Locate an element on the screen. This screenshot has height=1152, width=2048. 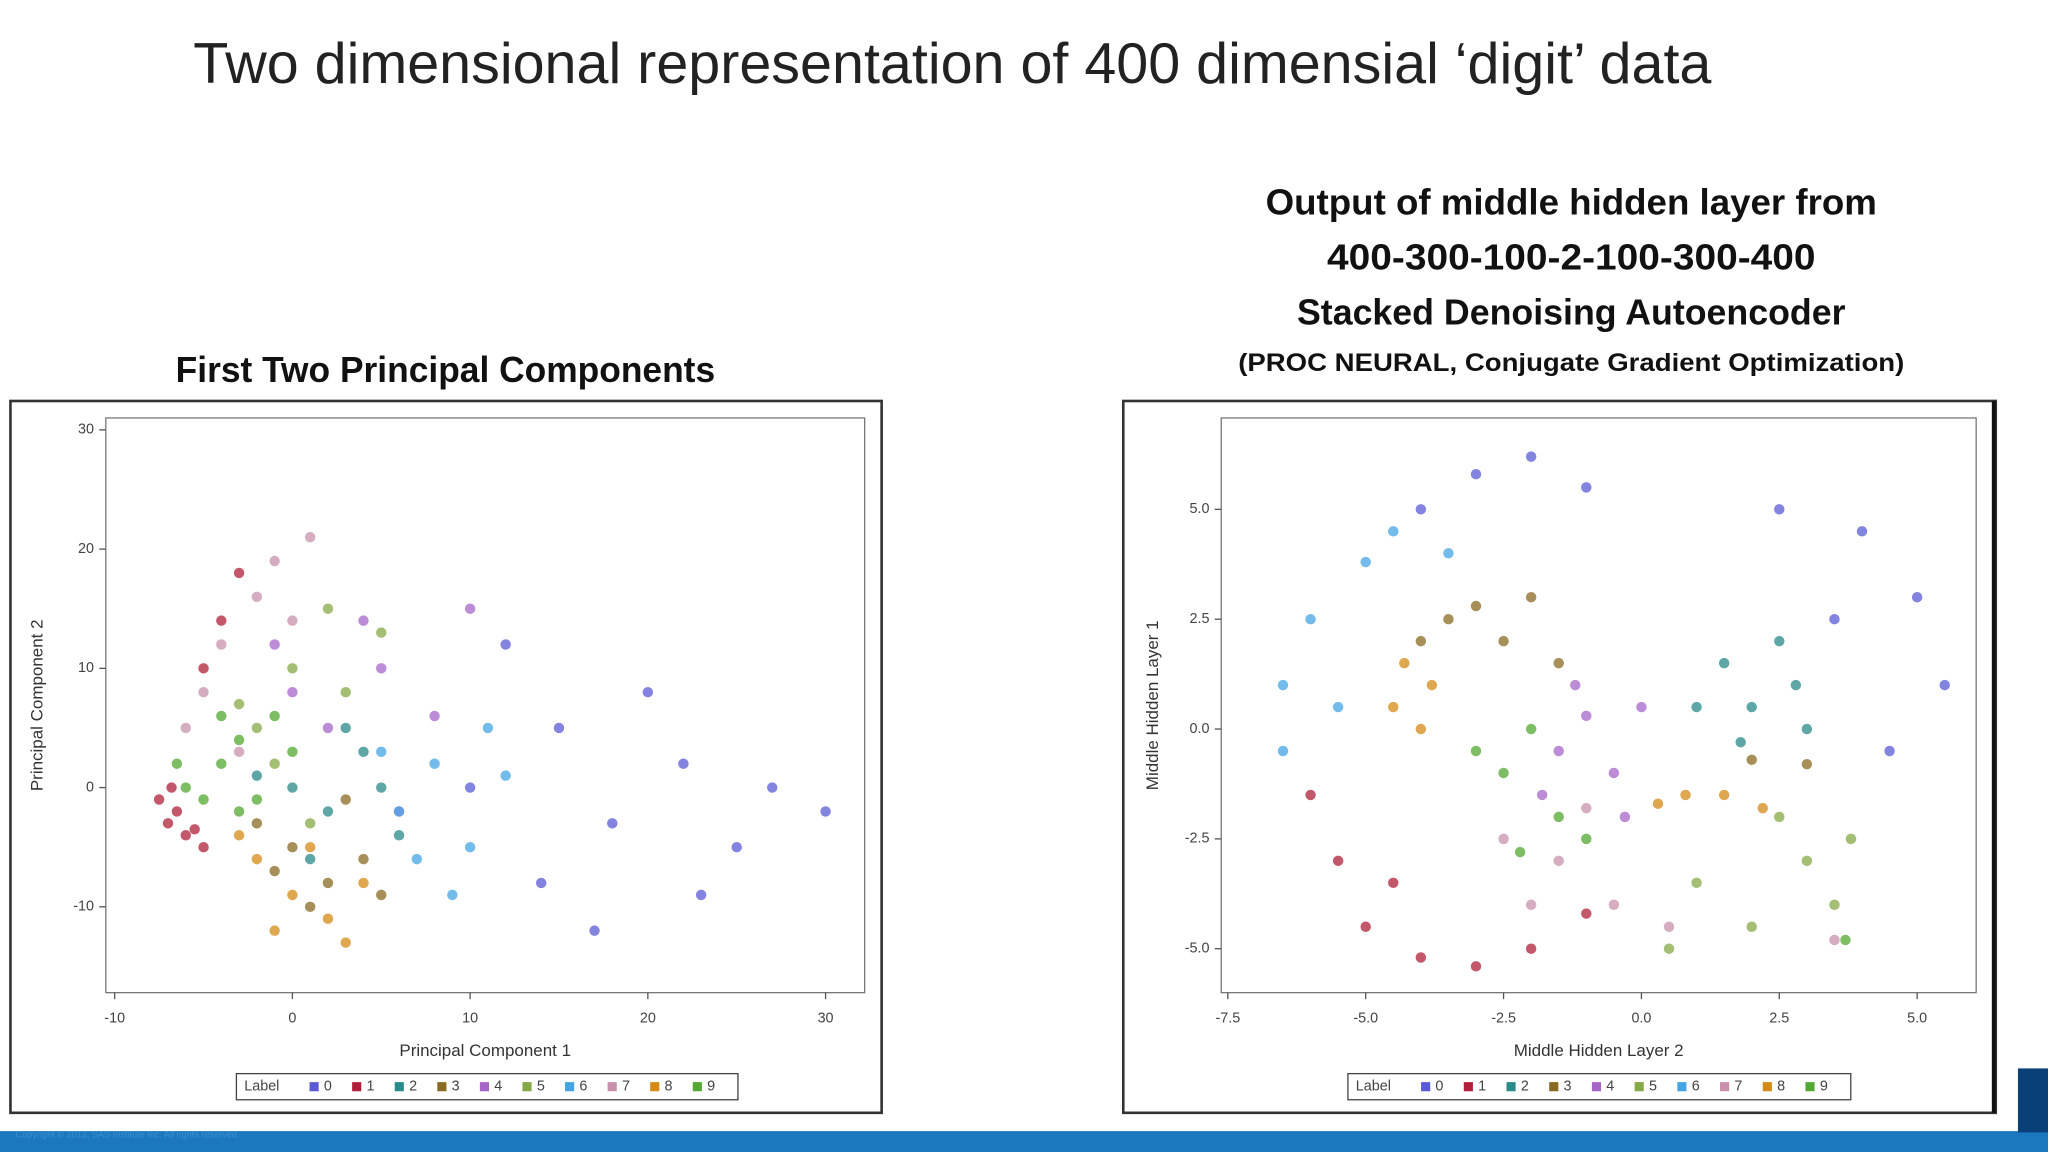
y-tick-label: 20 is located at coordinates (86, 549).